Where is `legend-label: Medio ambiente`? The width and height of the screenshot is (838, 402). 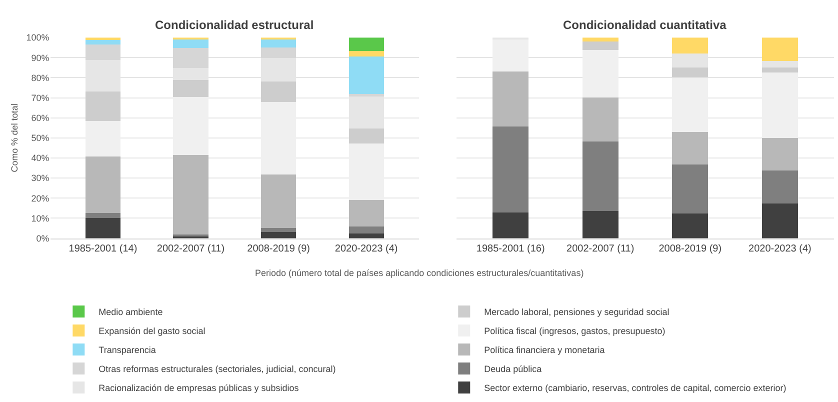
legend-label: Medio ambiente is located at coordinates (130, 312).